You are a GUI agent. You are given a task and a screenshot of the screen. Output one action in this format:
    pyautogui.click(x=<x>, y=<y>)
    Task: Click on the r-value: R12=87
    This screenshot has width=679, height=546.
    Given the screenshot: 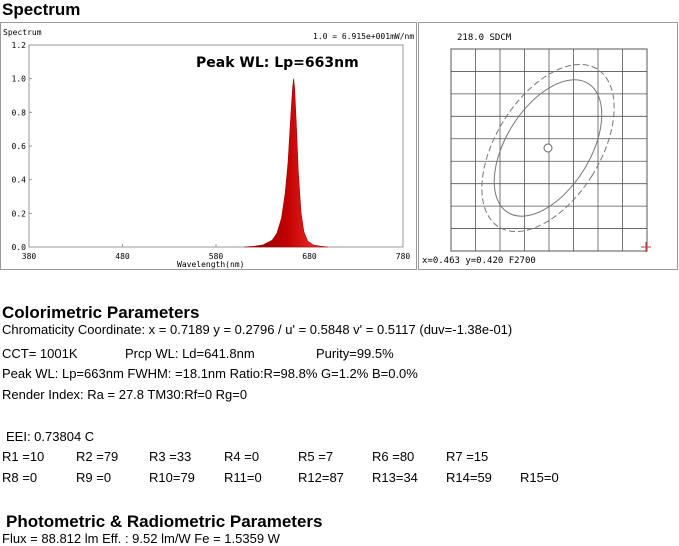 What is the action you would take?
    pyautogui.click(x=321, y=477)
    